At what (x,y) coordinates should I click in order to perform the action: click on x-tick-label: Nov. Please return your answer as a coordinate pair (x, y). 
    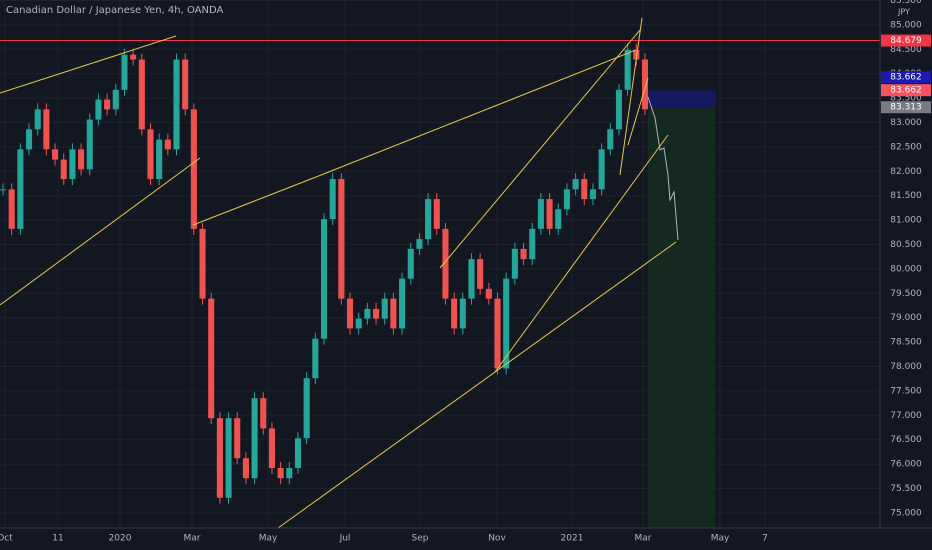
    Looking at the image, I should click on (497, 539).